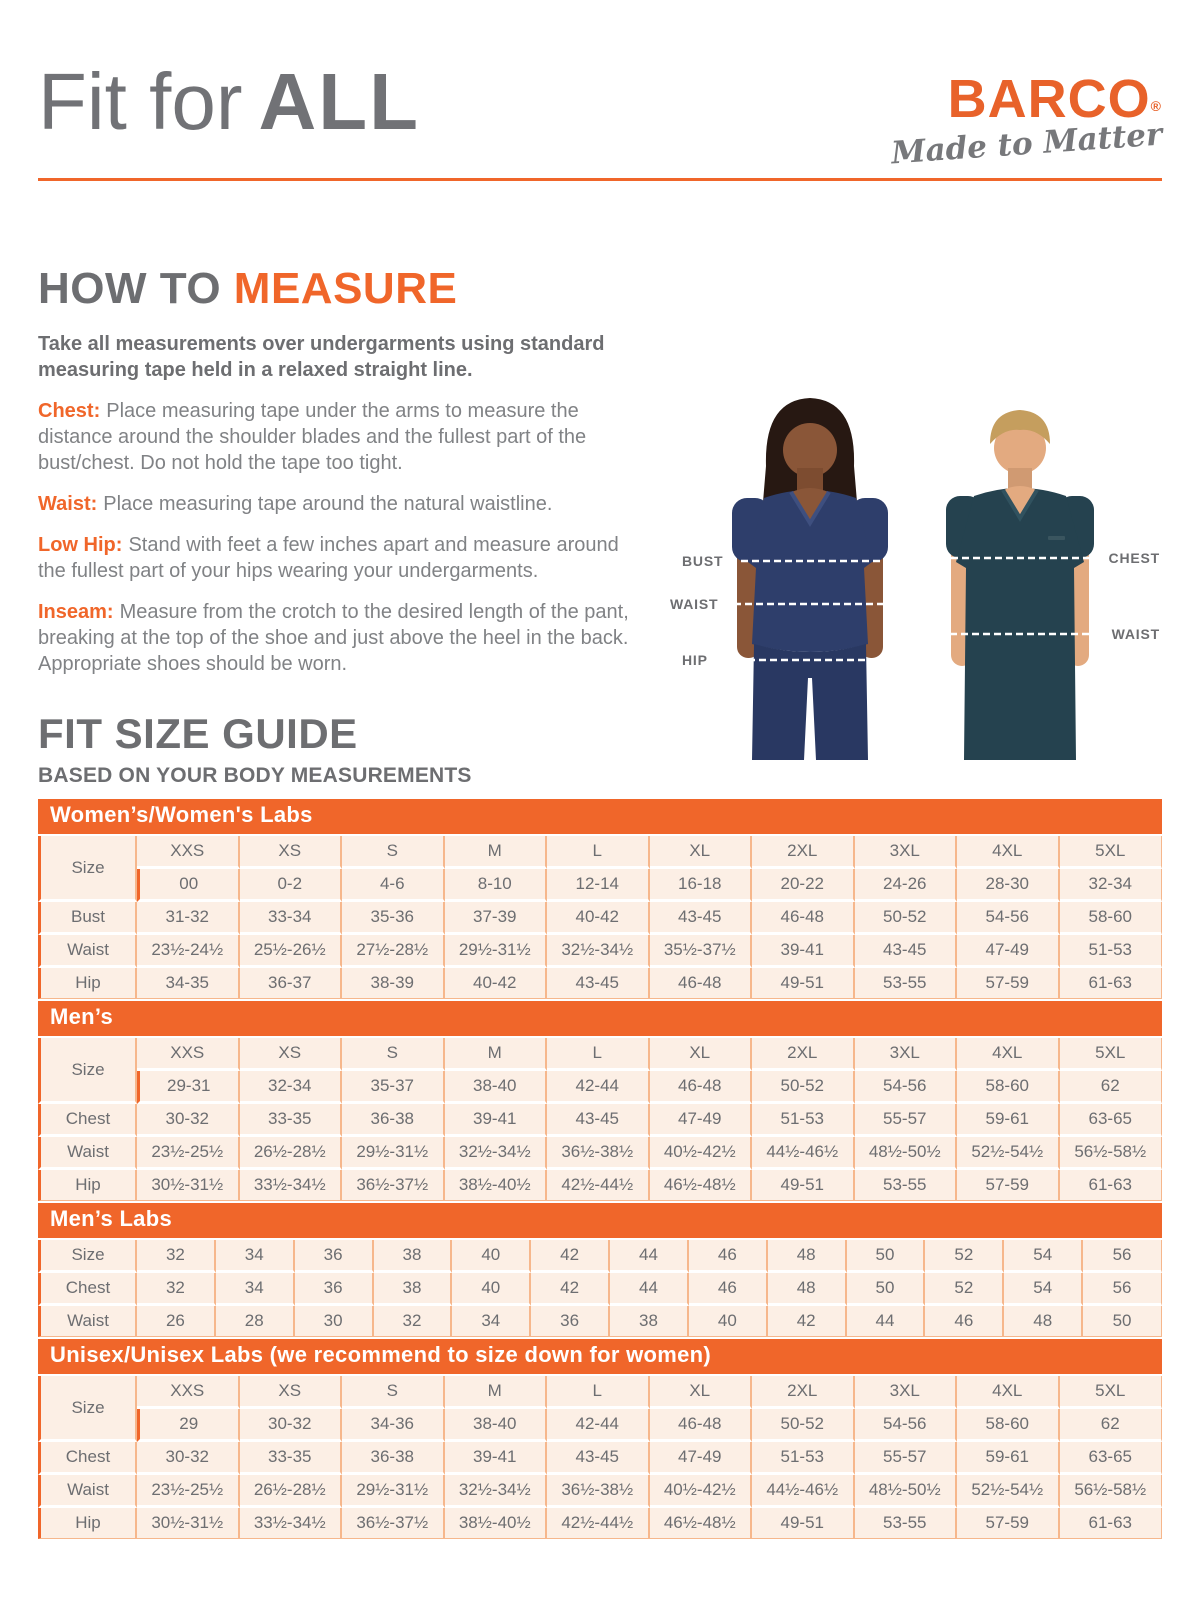 The image size is (1200, 1600). What do you see at coordinates (255, 775) in the screenshot?
I see `fit-size-guide-subheading: BASED ON YOUR BODY MEASUREMENTS` at bounding box center [255, 775].